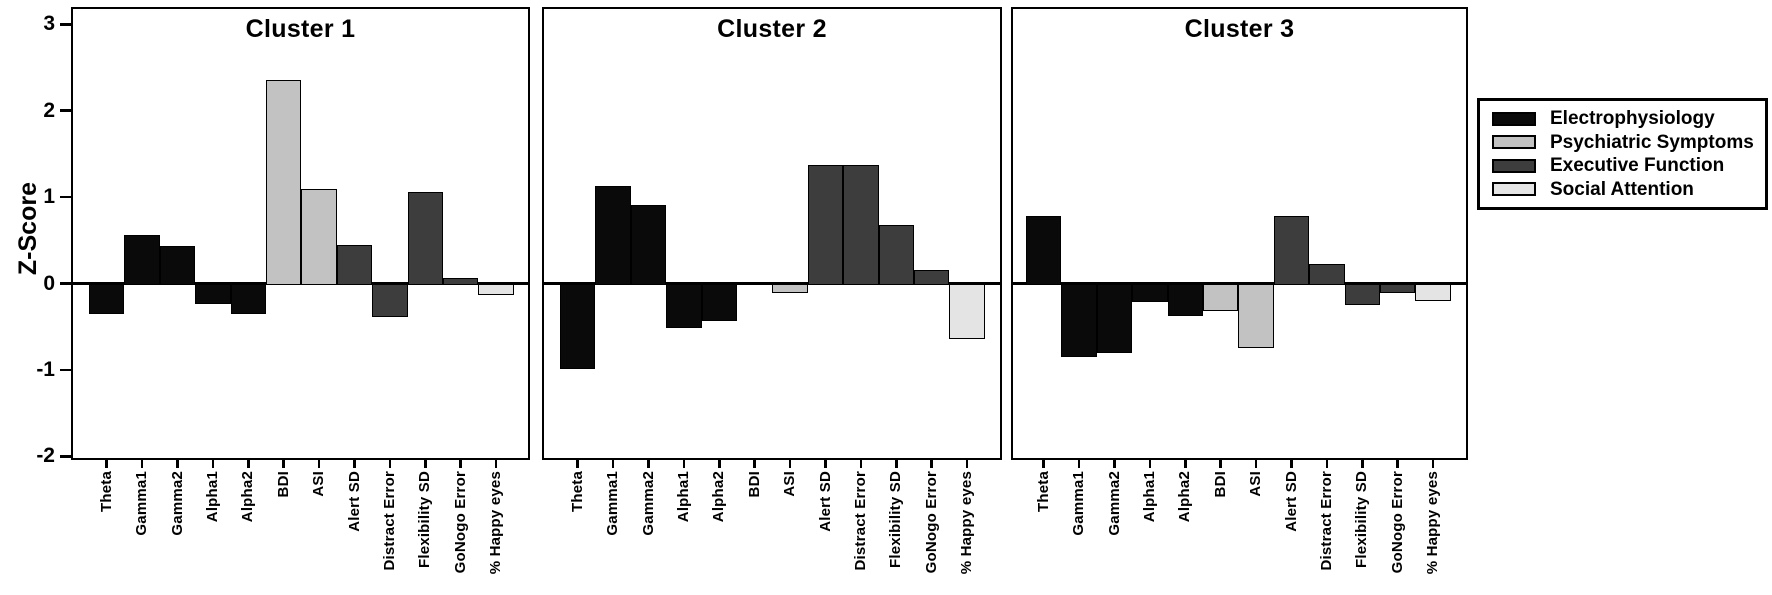 The height and width of the screenshot is (595, 1772). Describe the element at coordinates (45, 456) in the screenshot. I see `y-tick-label: -2` at that location.